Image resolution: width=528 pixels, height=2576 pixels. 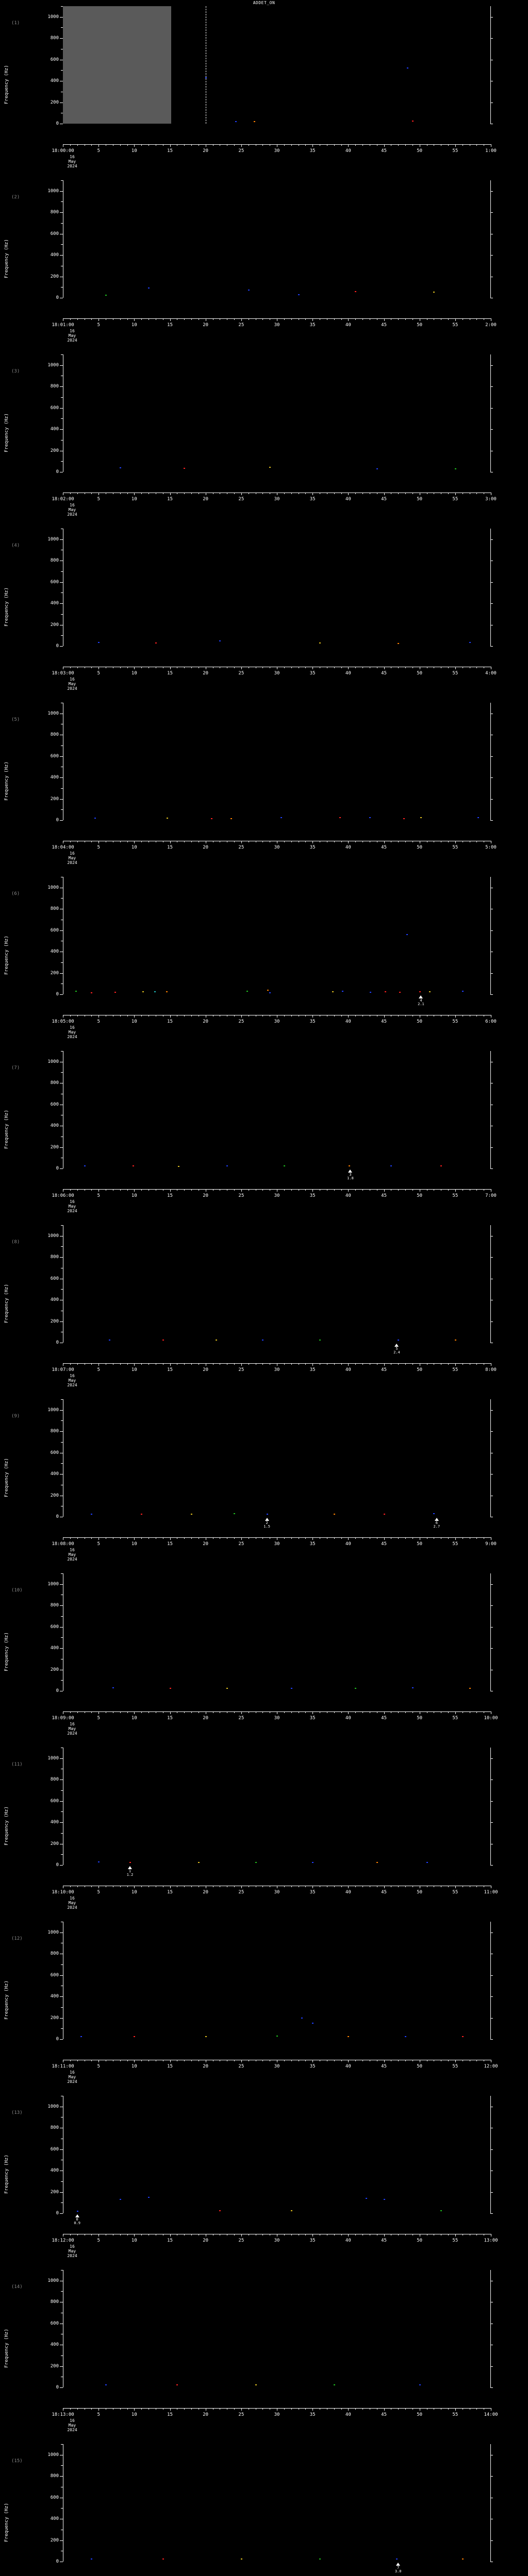 What do you see at coordinates (72, 1032) in the screenshot?
I see `x-axis-date-label: 16 May 2024` at bounding box center [72, 1032].